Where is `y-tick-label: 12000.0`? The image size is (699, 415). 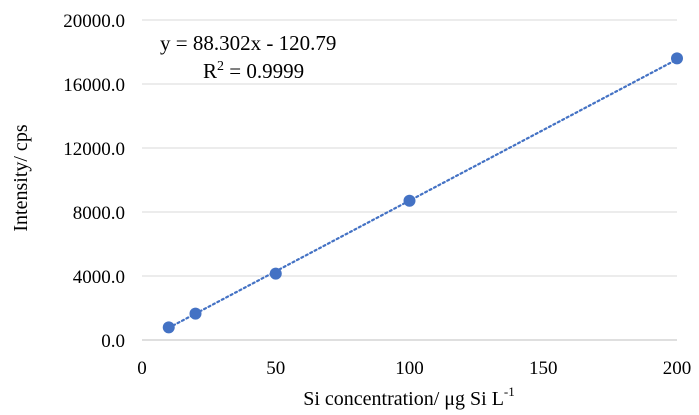
y-tick-label: 12000.0 is located at coordinates (94, 149).